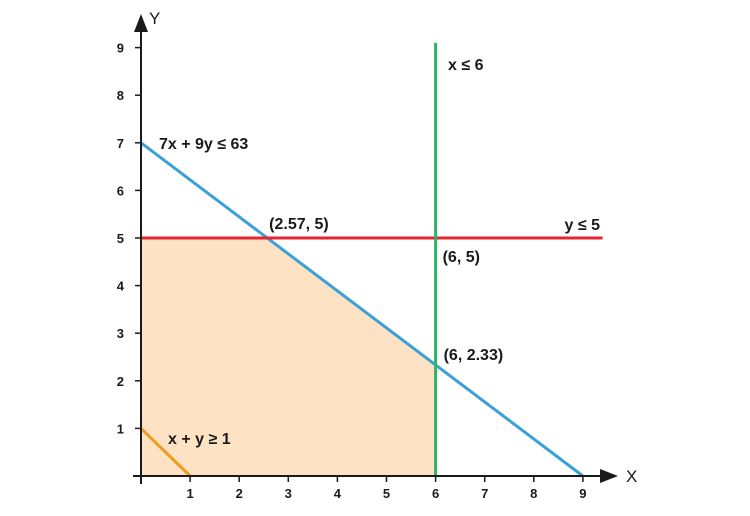 Image resolution: width=750 pixels, height=516 pixels. I want to click on x-tick-label-9: 9, so click(582, 493).